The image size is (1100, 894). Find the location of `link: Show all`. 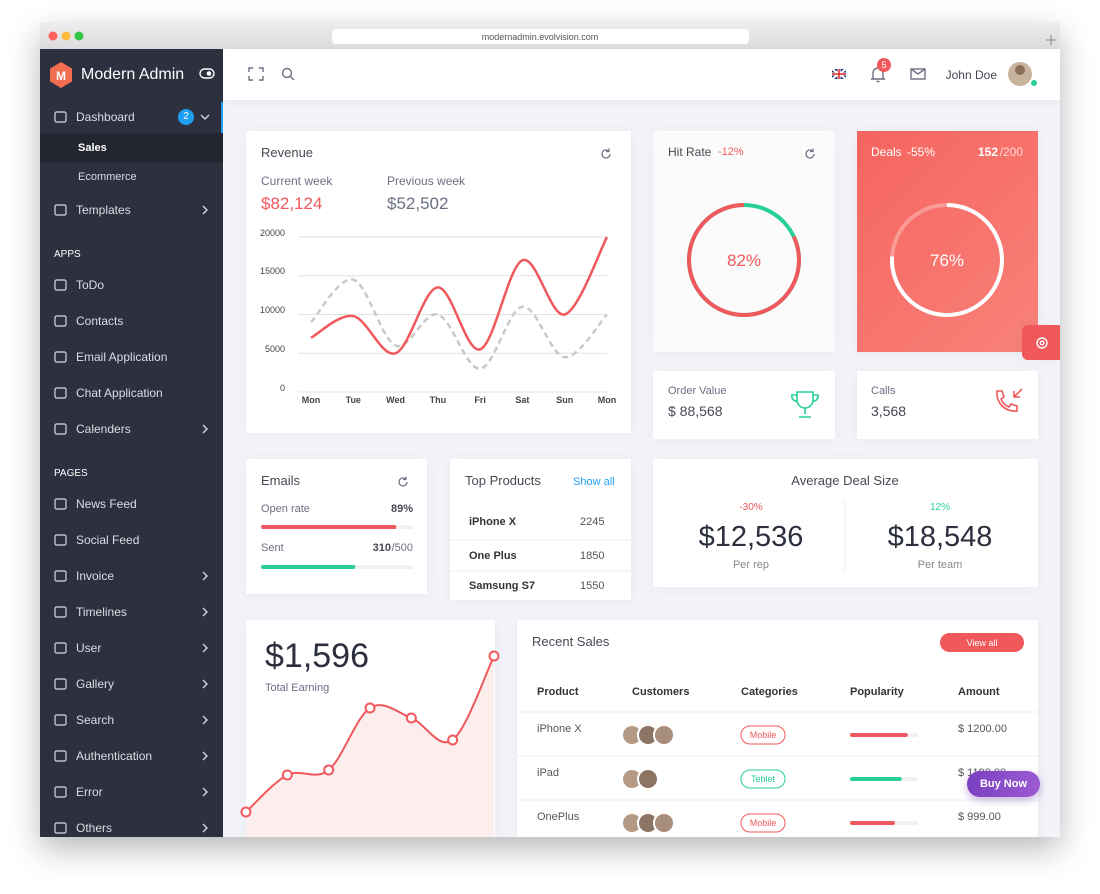

link: Show all is located at coordinates (594, 481).